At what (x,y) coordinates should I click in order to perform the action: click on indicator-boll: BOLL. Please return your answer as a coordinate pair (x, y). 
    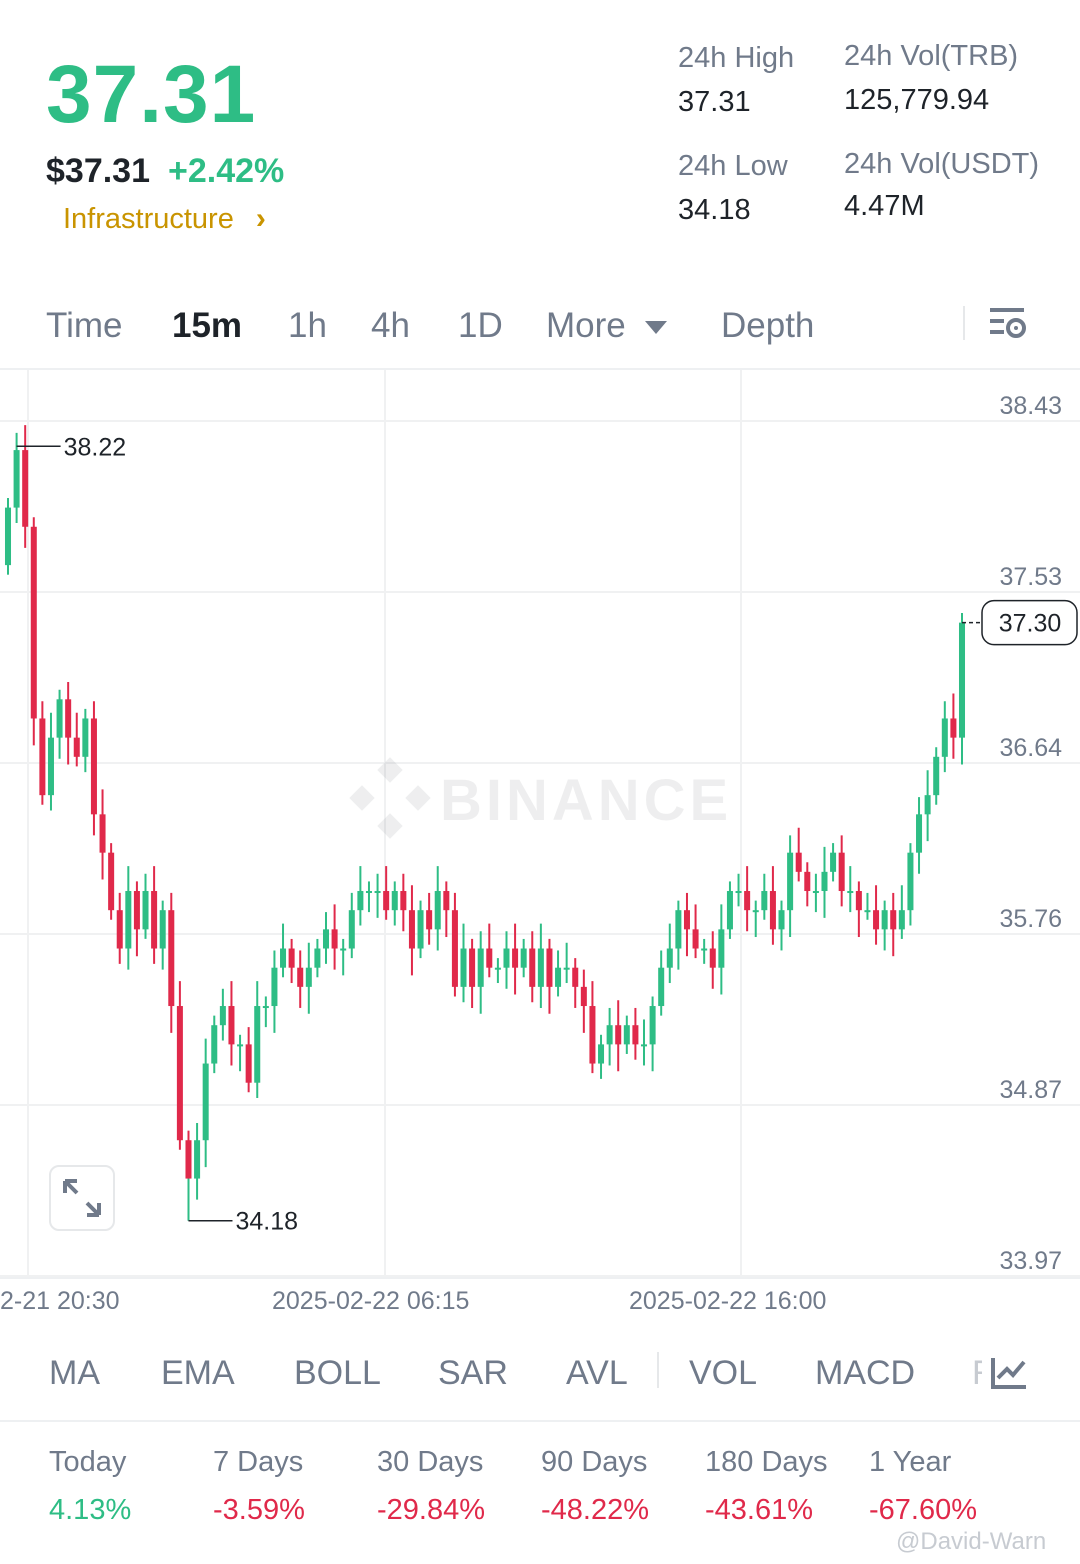
    Looking at the image, I should click on (337, 1373).